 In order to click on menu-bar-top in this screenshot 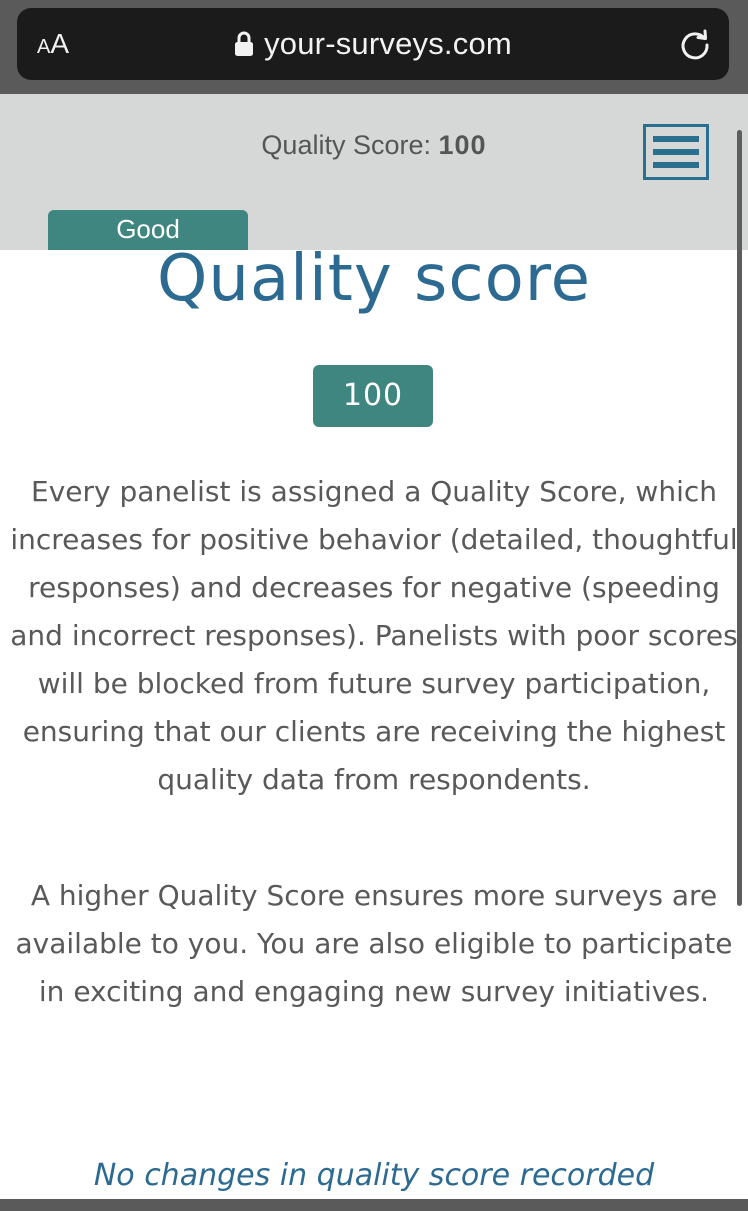, I will do `click(676, 139)`.